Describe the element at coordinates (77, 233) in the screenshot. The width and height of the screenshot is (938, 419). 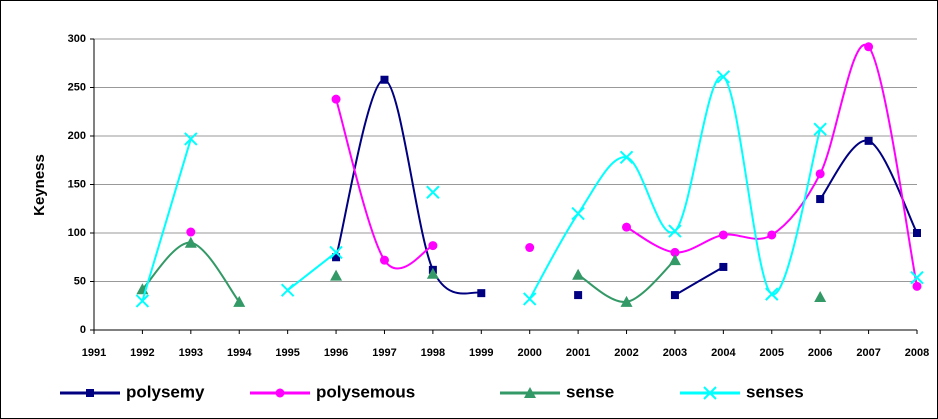
I see `y-tick-label: 100` at that location.